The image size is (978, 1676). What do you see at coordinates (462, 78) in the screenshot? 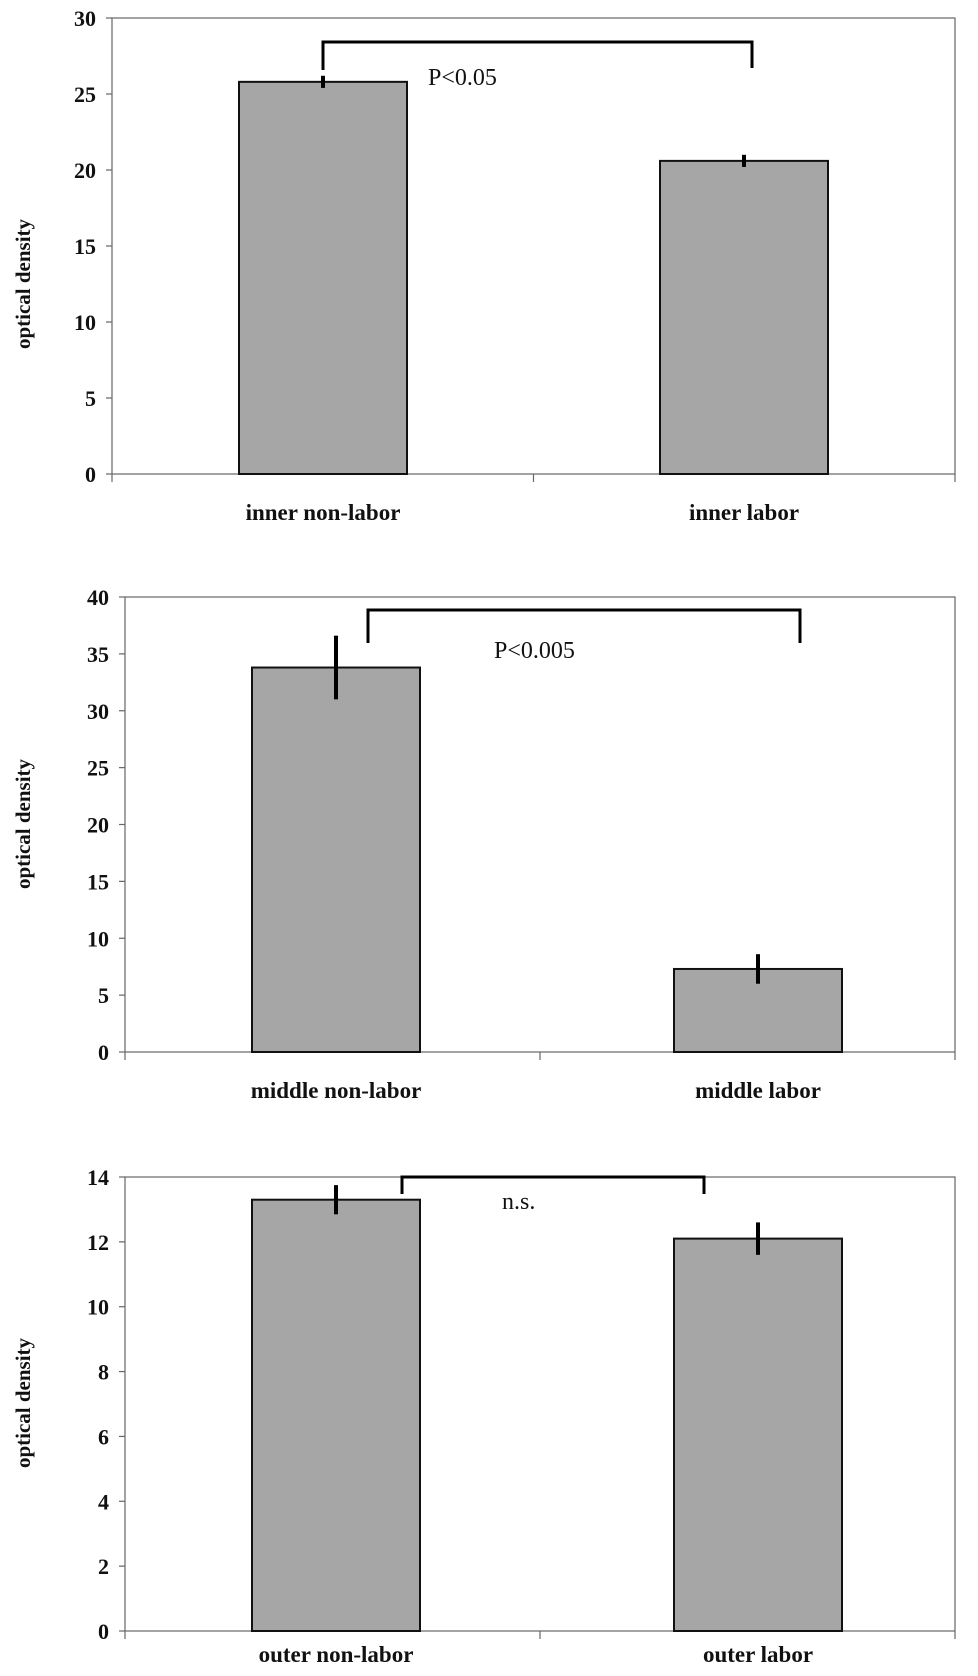
I see `significance-label: P<0.05` at bounding box center [462, 78].